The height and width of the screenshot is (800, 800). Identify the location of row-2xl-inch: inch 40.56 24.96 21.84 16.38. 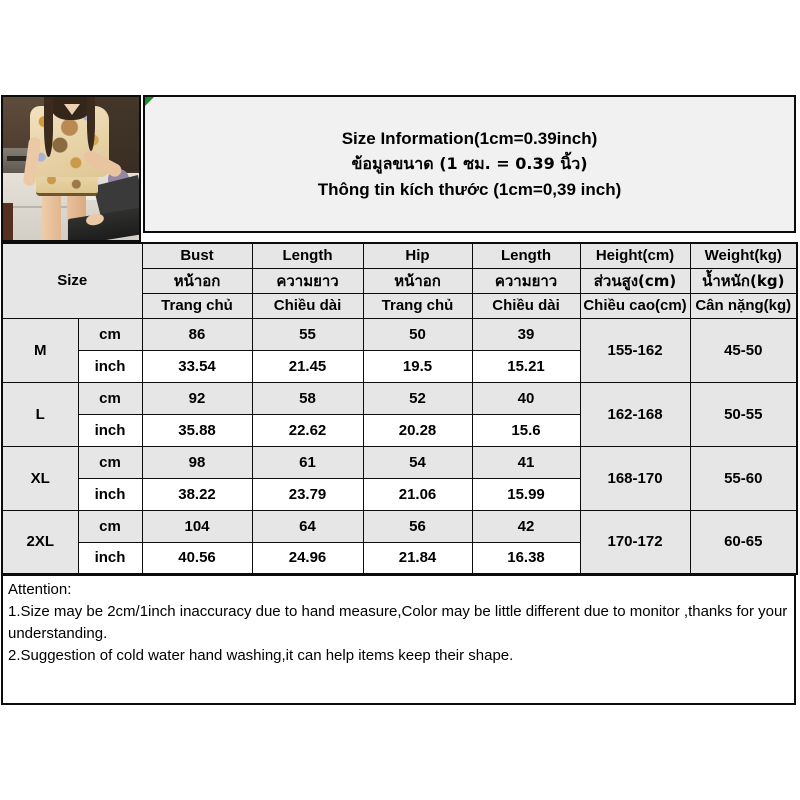
(399, 558).